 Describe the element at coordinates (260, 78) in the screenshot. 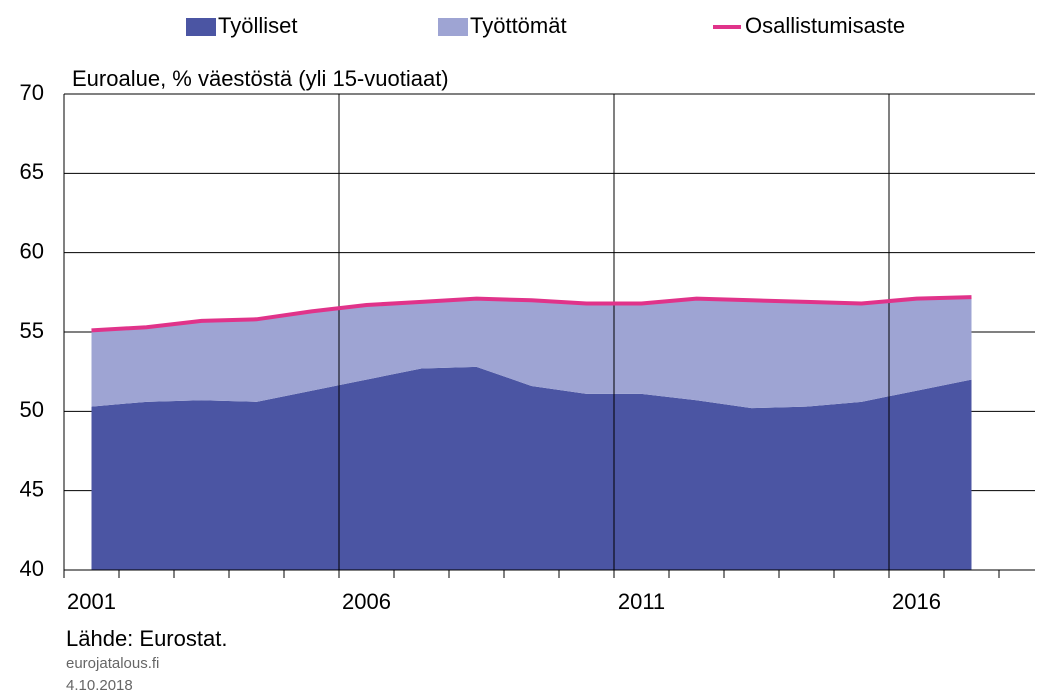

I see `chart-subtitle: Euroalue, % väestöstä (yli 15-vuotiaat)` at that location.